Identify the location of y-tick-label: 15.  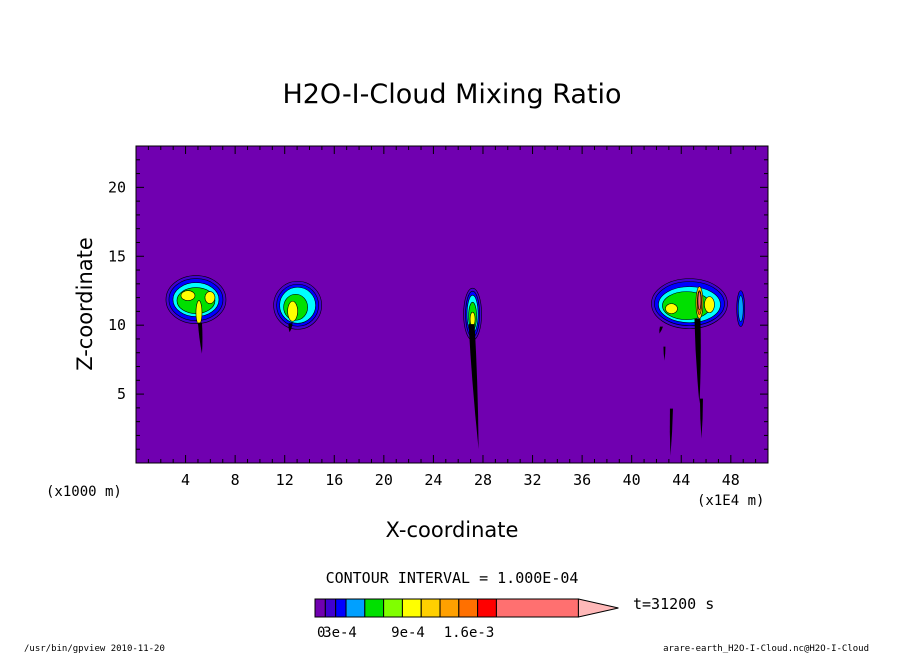
(117, 256).